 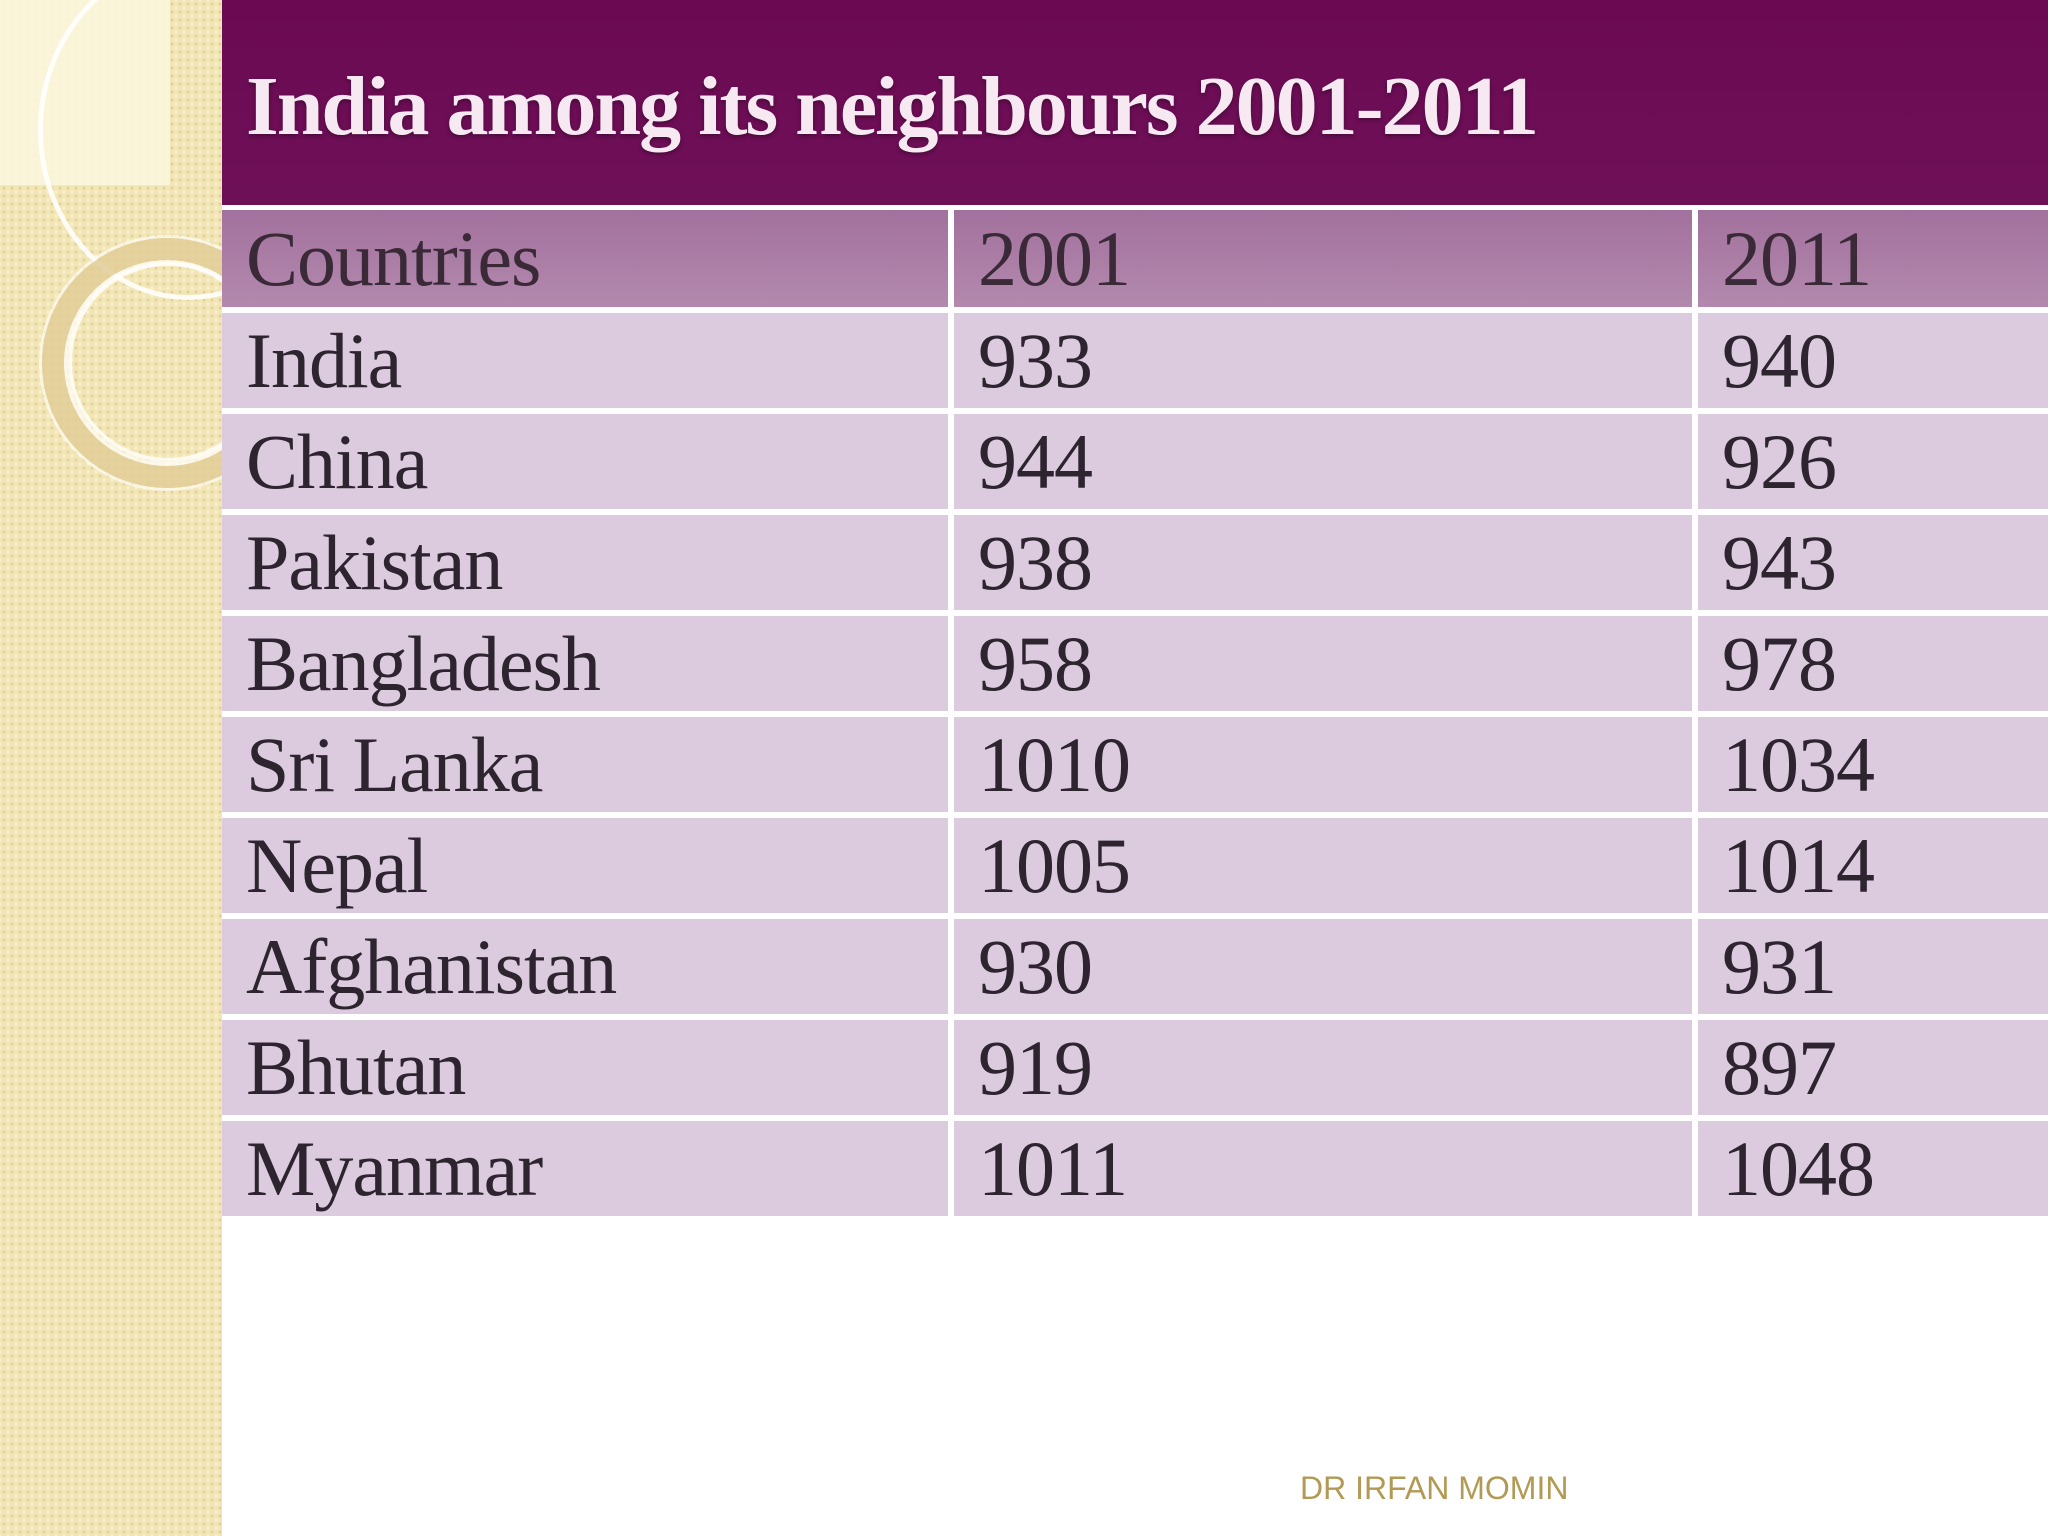 I want to click on country-cell: Myanmar, so click(x=585, y=1168).